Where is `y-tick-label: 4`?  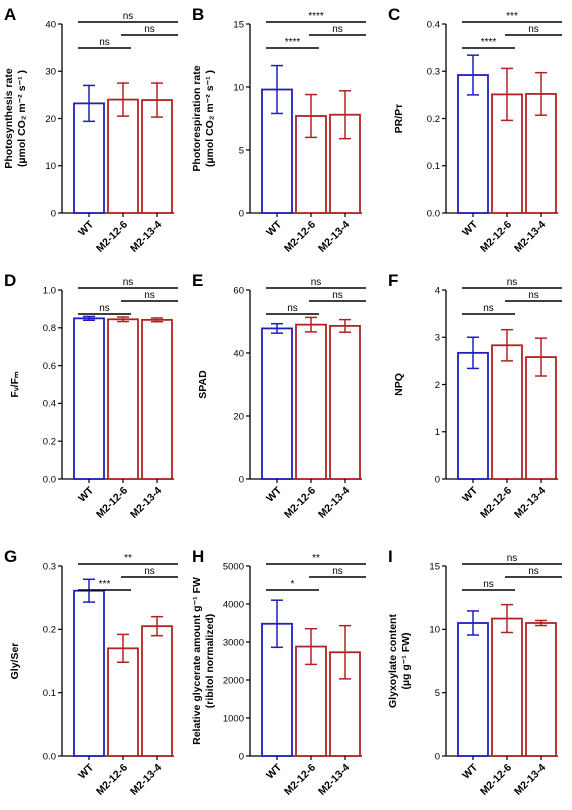
y-tick-label: 4 is located at coordinates (437, 290).